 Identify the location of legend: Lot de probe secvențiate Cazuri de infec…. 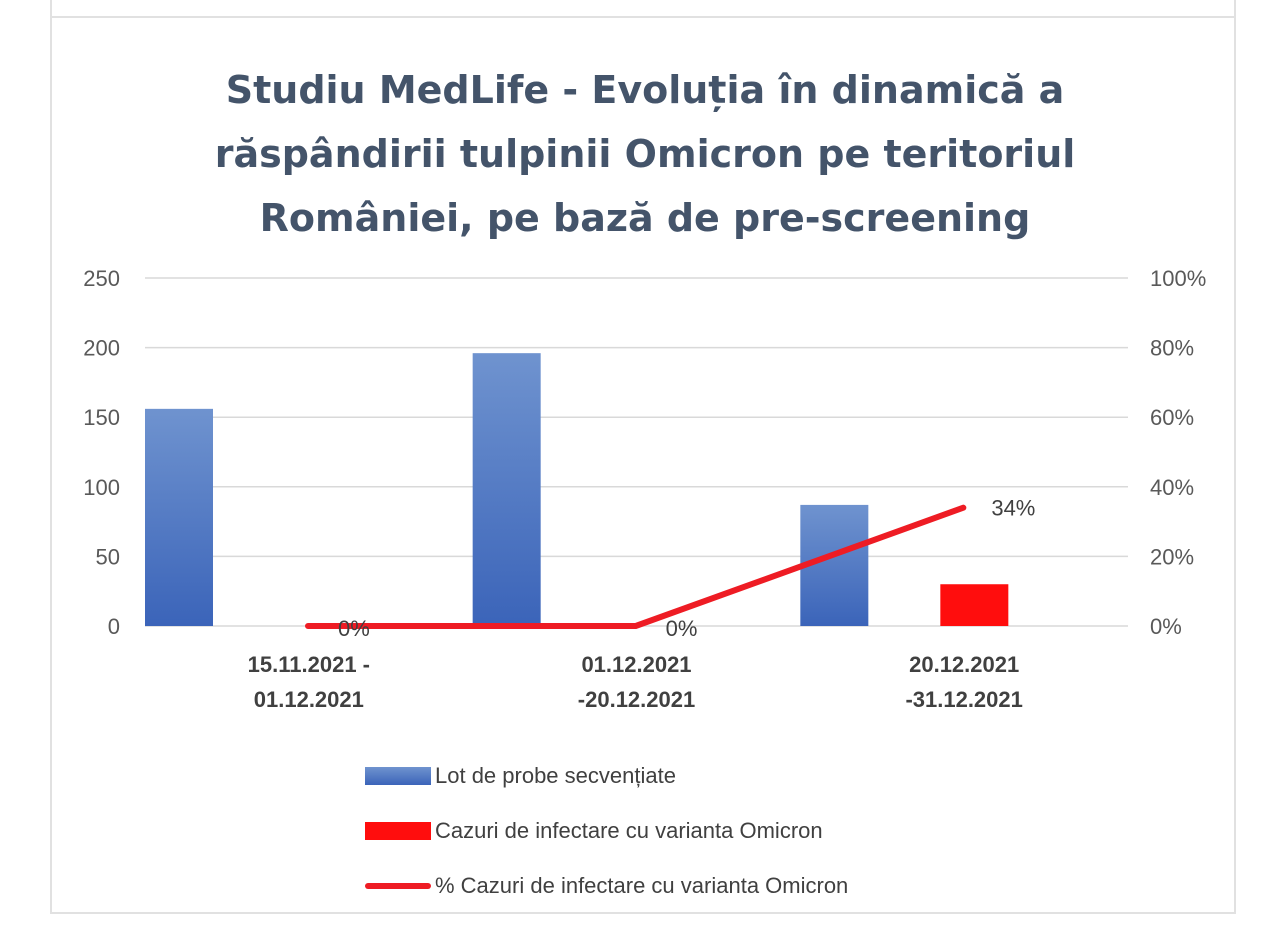
(606, 830).